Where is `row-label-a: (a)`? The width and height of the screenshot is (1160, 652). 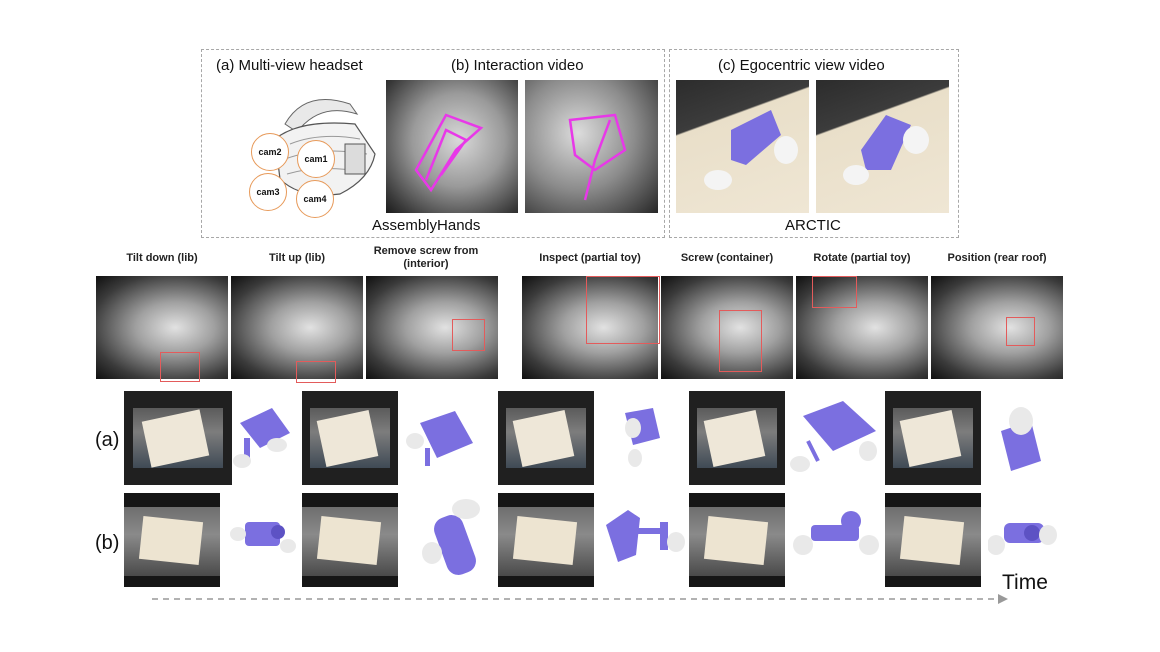
row-label-a: (a) is located at coordinates (107, 440).